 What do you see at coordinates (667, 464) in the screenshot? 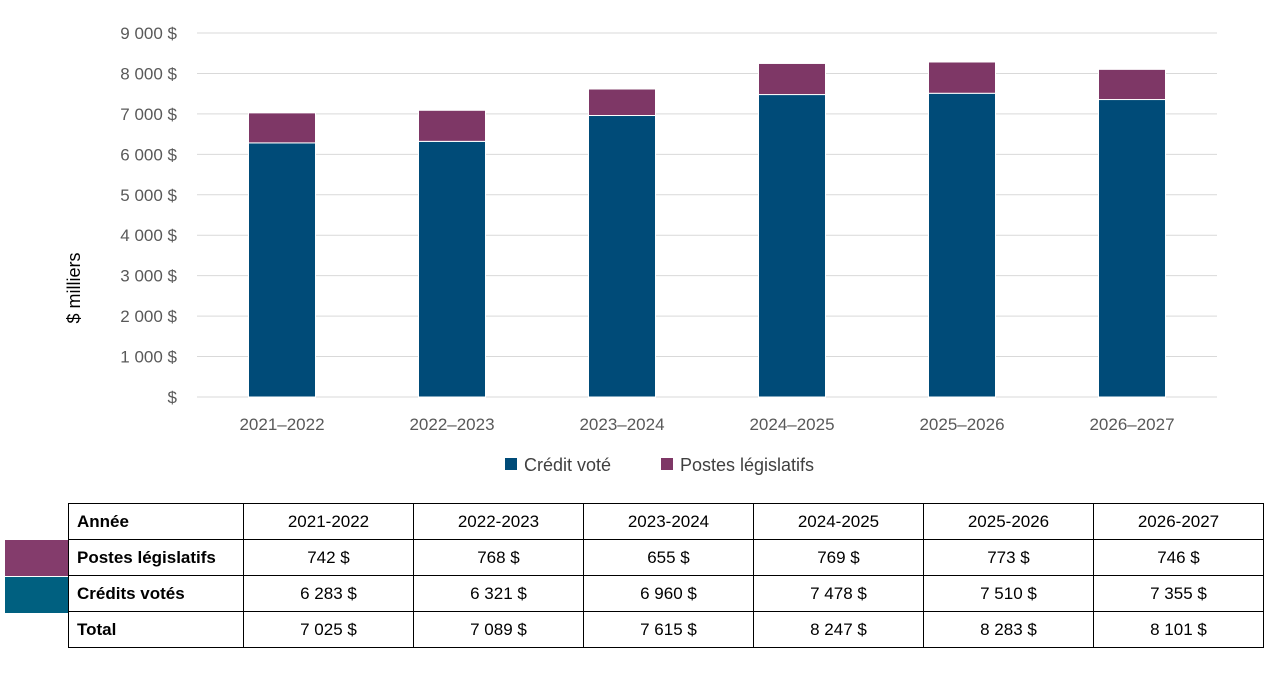
I see `legend-swatch-postes-legislatifs` at bounding box center [667, 464].